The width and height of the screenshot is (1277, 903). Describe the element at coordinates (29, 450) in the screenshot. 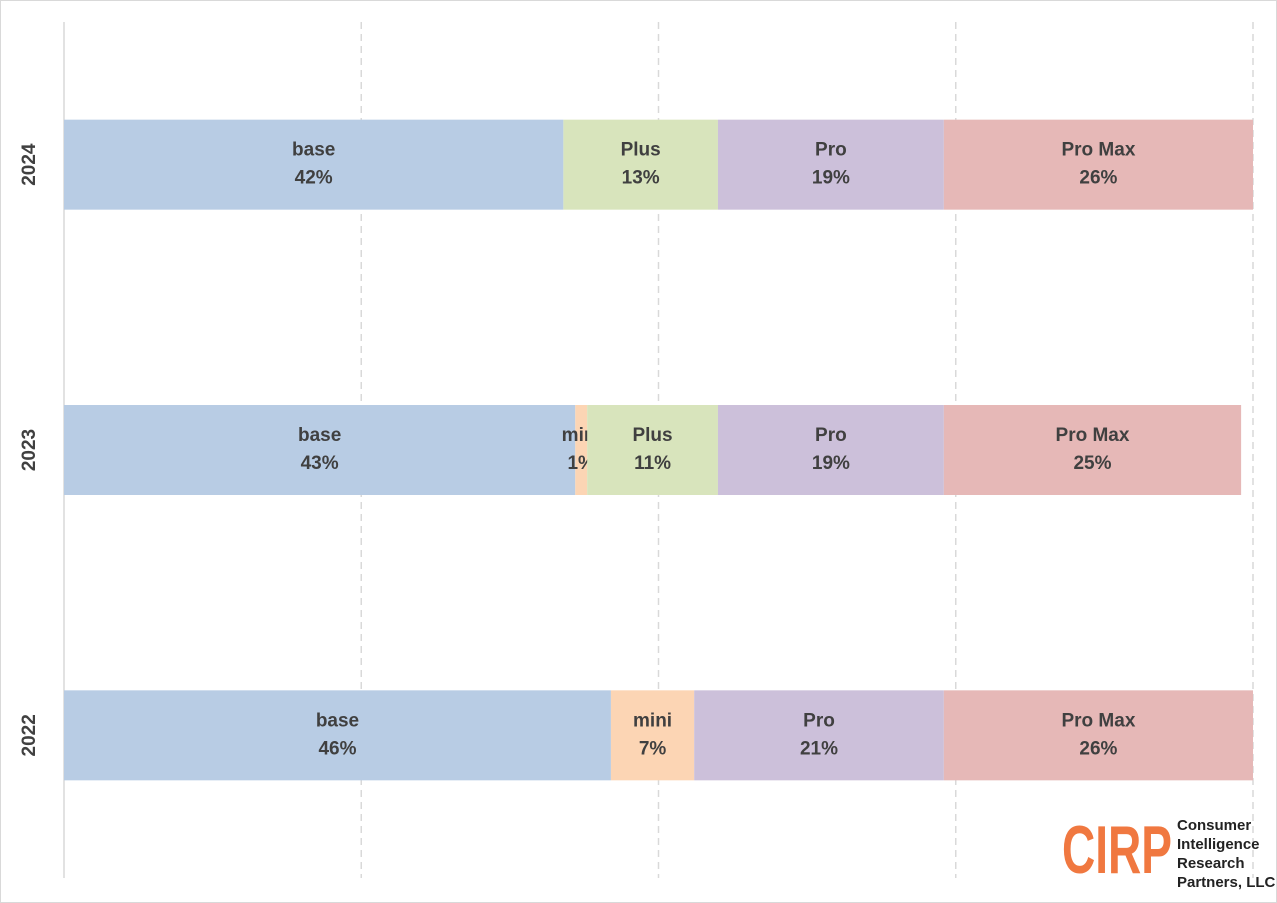

I see `y-tick-label: 2023` at that location.